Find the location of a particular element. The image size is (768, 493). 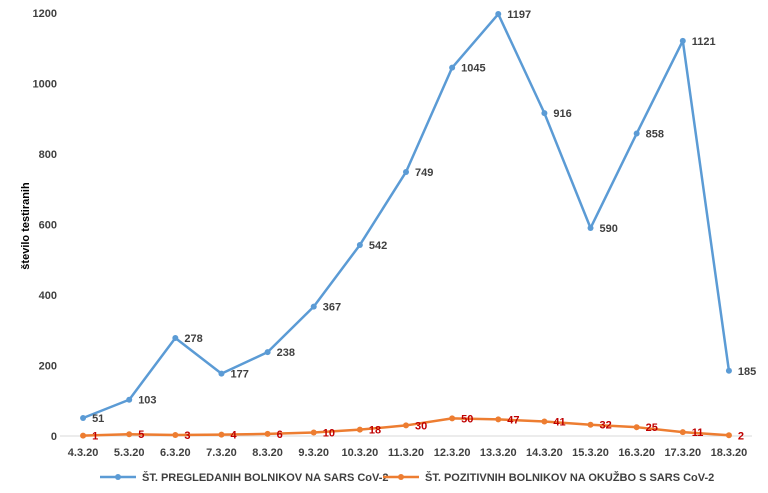

y-axis-label: število testiranih is located at coordinates (26, 226).